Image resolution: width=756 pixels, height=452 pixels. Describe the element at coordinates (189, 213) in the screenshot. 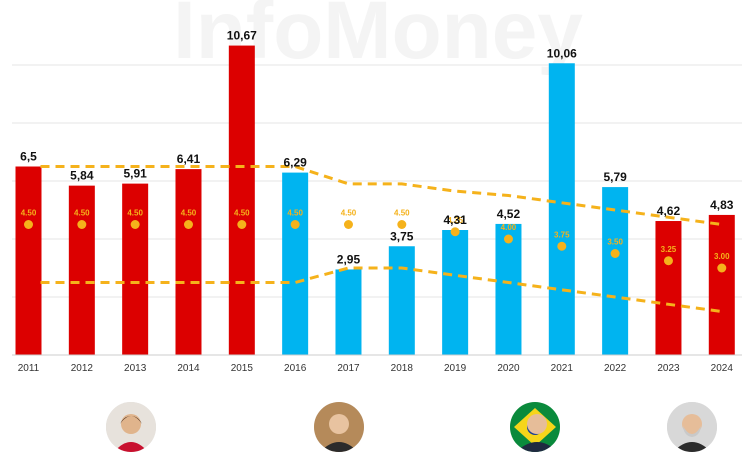

I see `target-label-2014: 4.50` at that location.